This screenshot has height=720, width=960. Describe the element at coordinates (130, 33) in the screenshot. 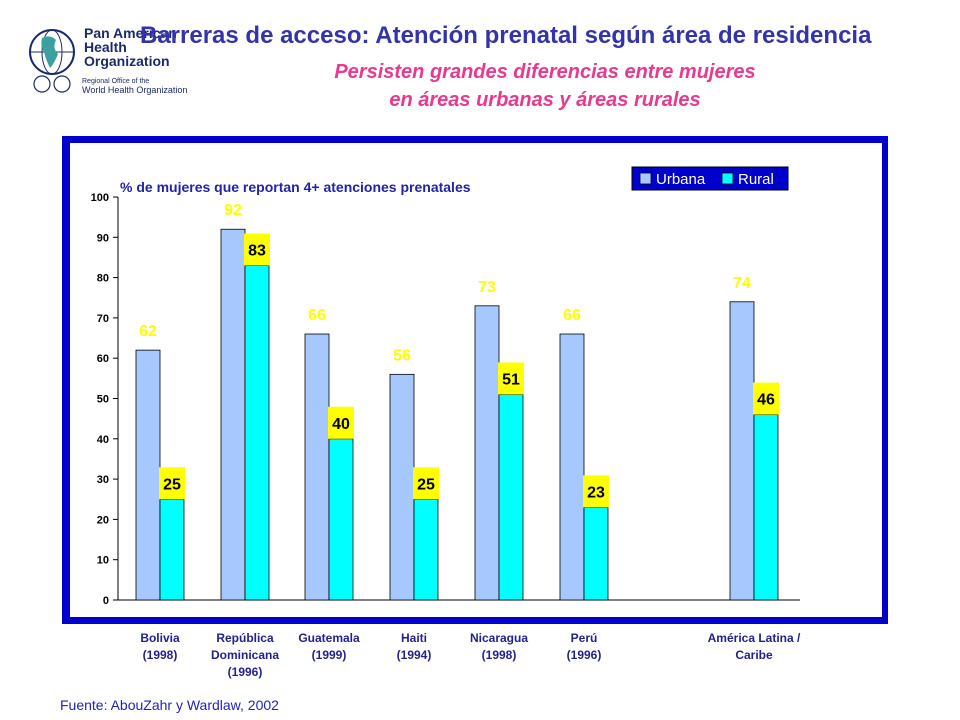

I see `logo-line-1: Pan American` at that location.